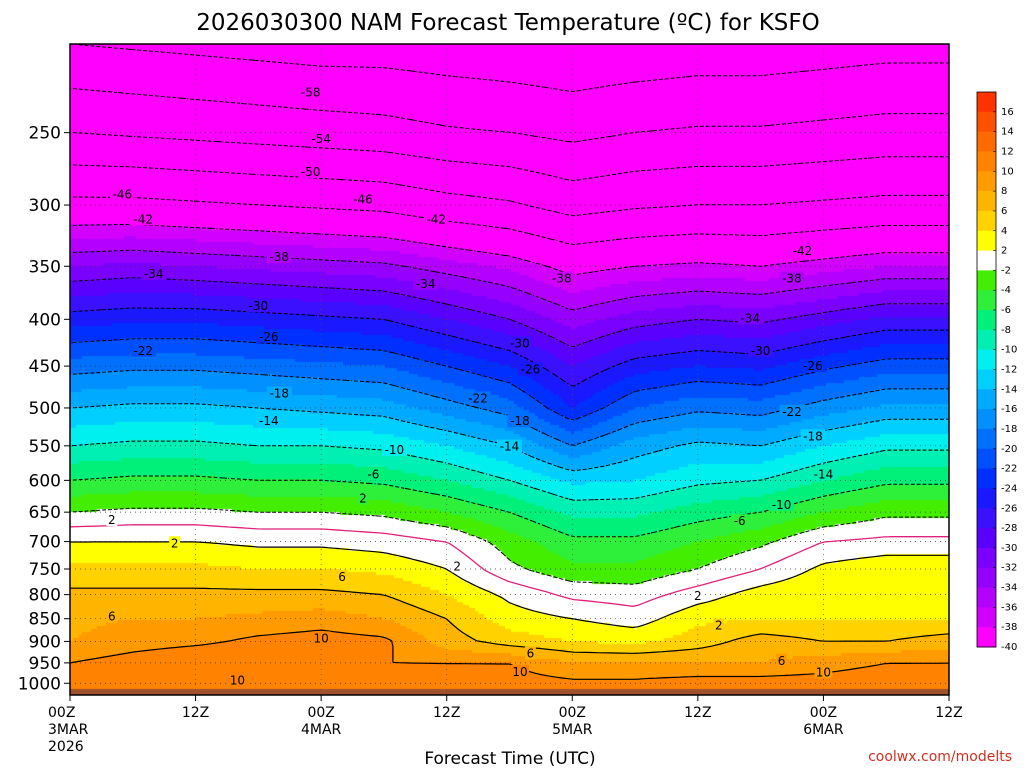 The image size is (1024, 768). I want to click on colorbar-label: -28, so click(1009, 528).